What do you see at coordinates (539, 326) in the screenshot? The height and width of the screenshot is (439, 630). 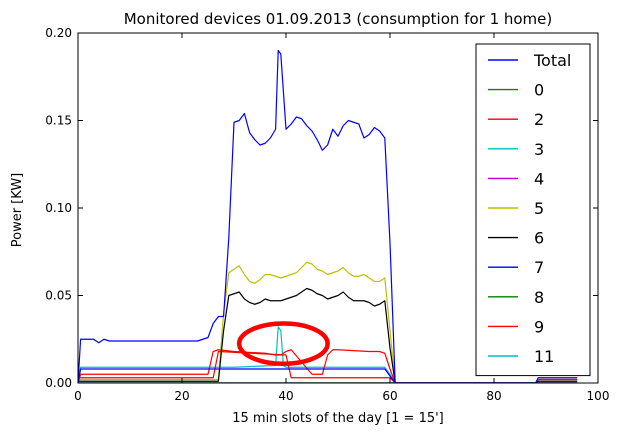 I see `legend-label-9: 9` at bounding box center [539, 326].